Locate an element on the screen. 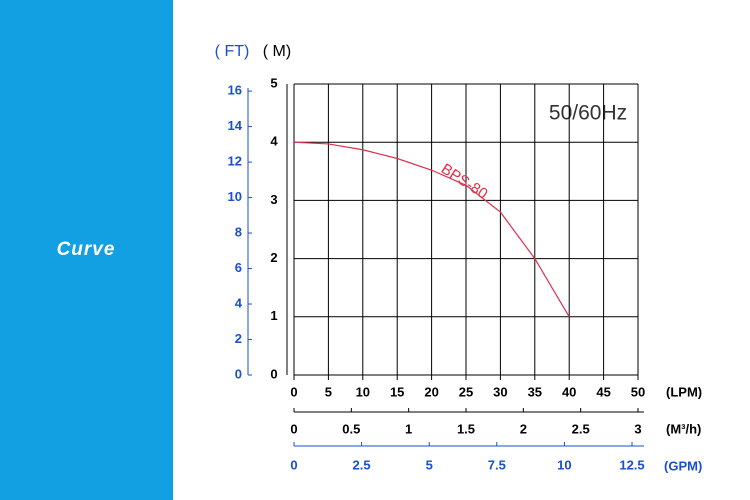 This screenshot has height=500, width=750. y2-tick-label: 14 is located at coordinates (235, 125).